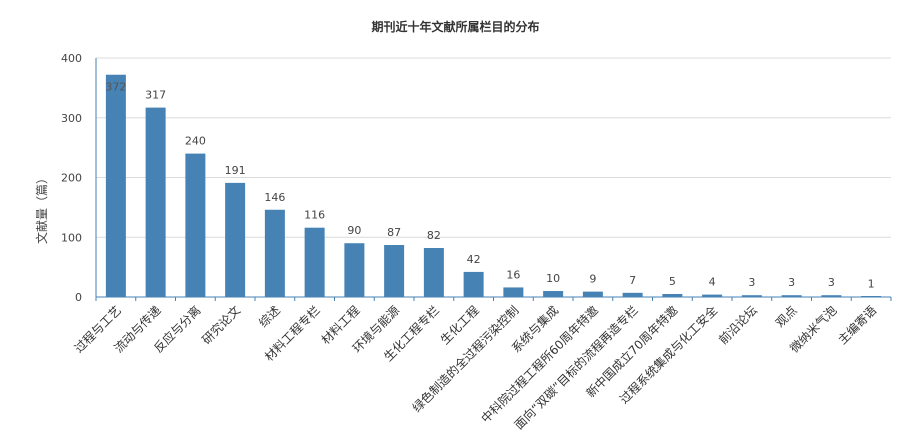  What do you see at coordinates (632, 280) in the screenshot?
I see `data-label: 7` at bounding box center [632, 280].